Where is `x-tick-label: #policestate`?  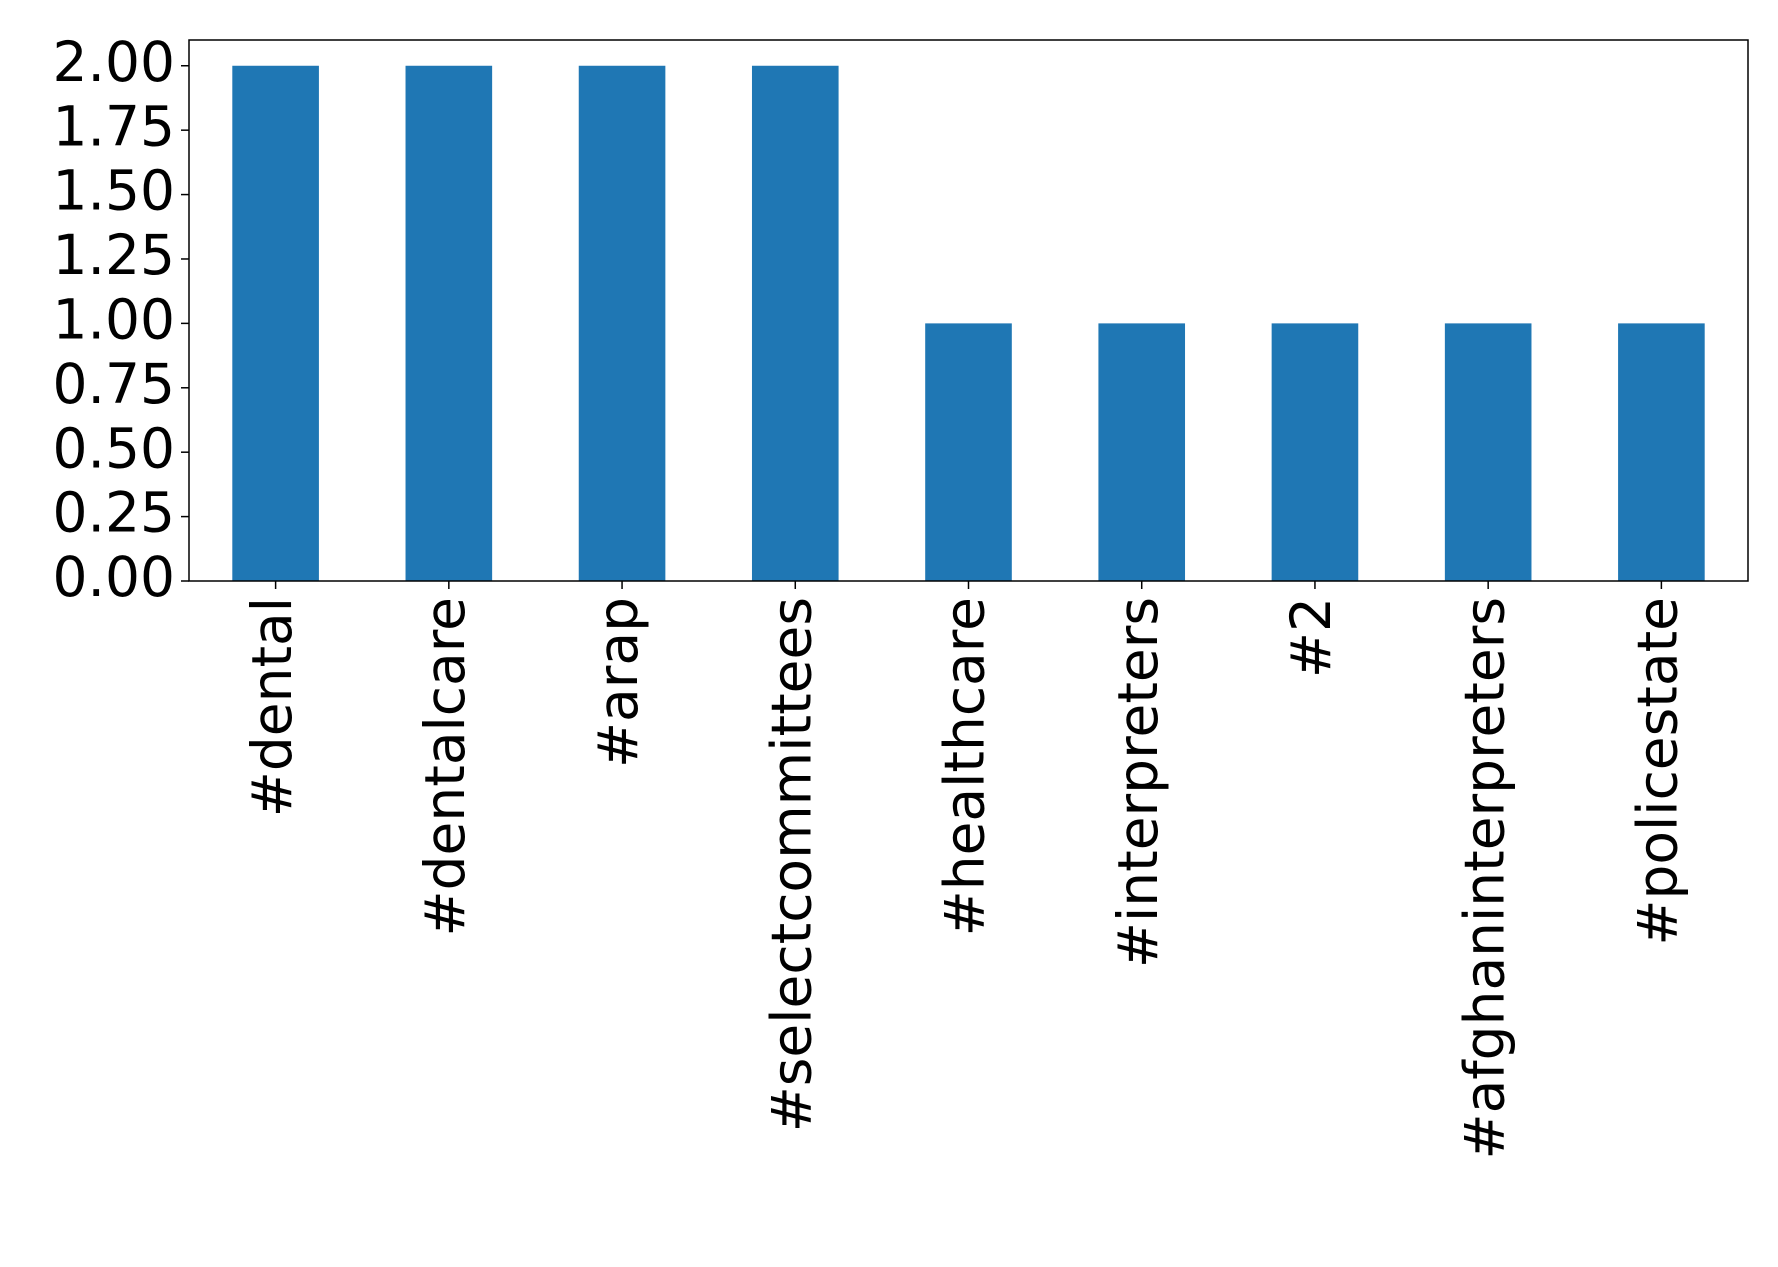
x-tick-label: #policestate is located at coordinates (1658, 771).